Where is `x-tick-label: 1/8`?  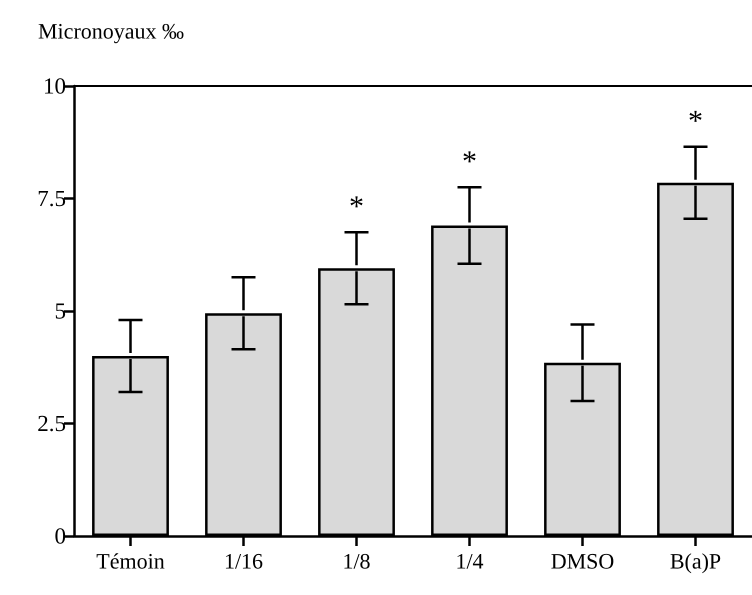 x-tick-label: 1/8 is located at coordinates (356, 561).